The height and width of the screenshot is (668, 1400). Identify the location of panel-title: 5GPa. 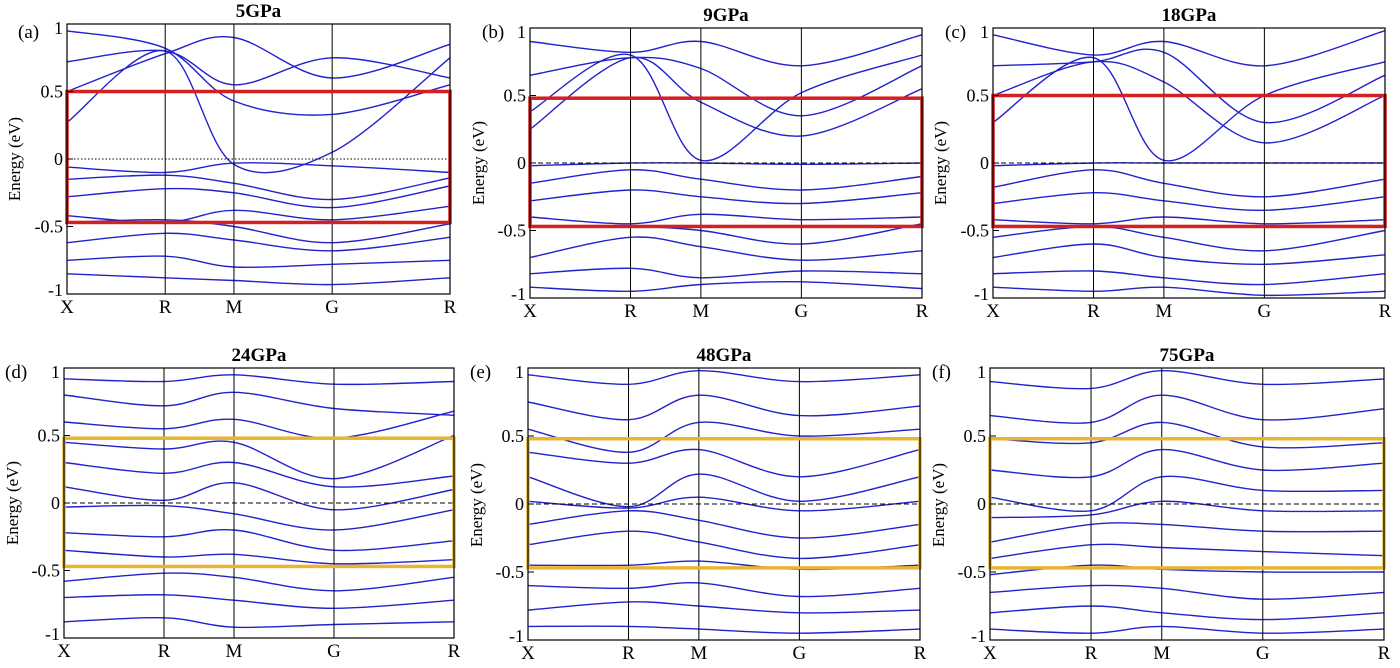
(259, 11).